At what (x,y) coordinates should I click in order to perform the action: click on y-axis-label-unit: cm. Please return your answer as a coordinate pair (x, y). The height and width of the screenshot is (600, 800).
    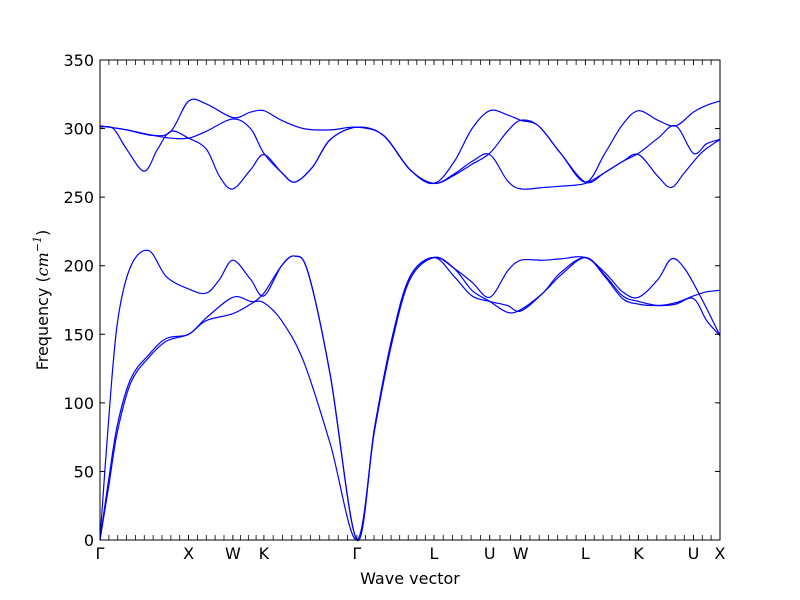
    Looking at the image, I should click on (42, 264).